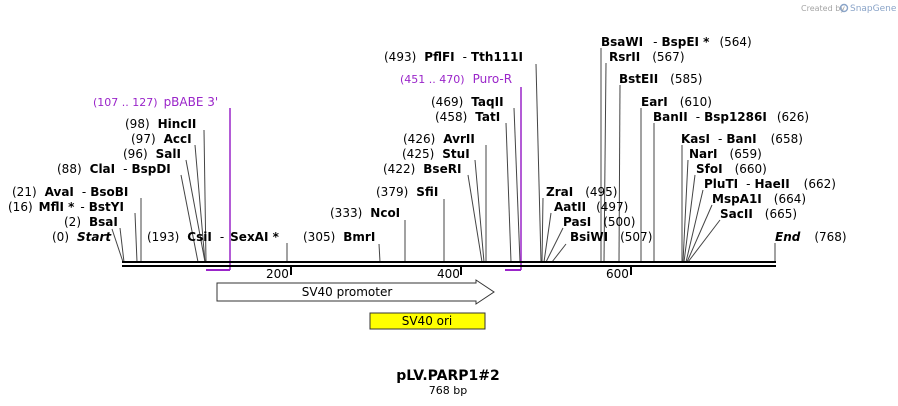 Image resolution: width=898 pixels, height=406 pixels. I want to click on site-line-acci, so click(200, 203).